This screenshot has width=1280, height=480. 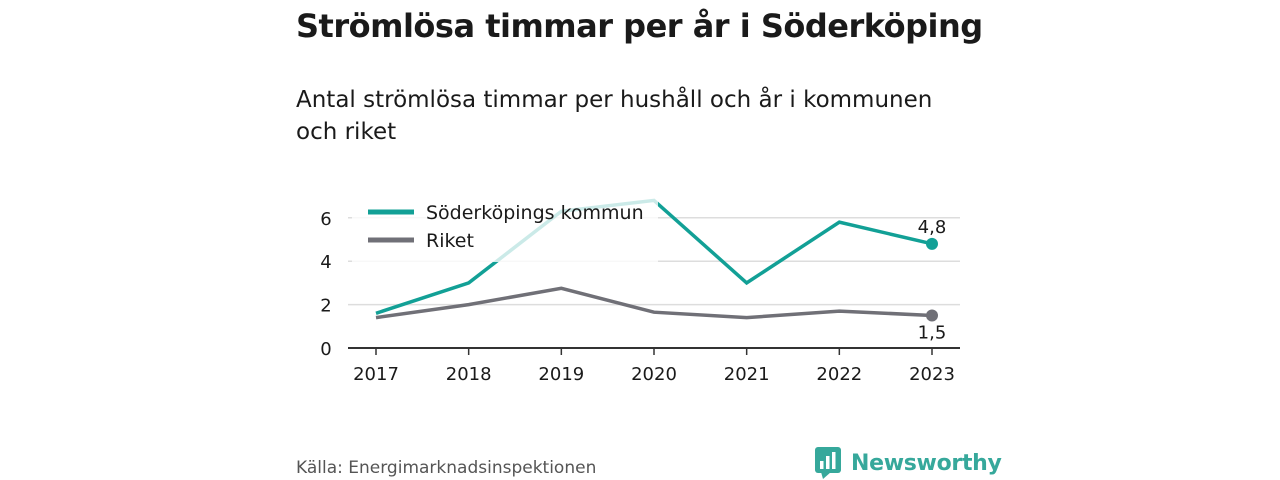 I want to click on x-tick-label: 2023, so click(x=932, y=374).